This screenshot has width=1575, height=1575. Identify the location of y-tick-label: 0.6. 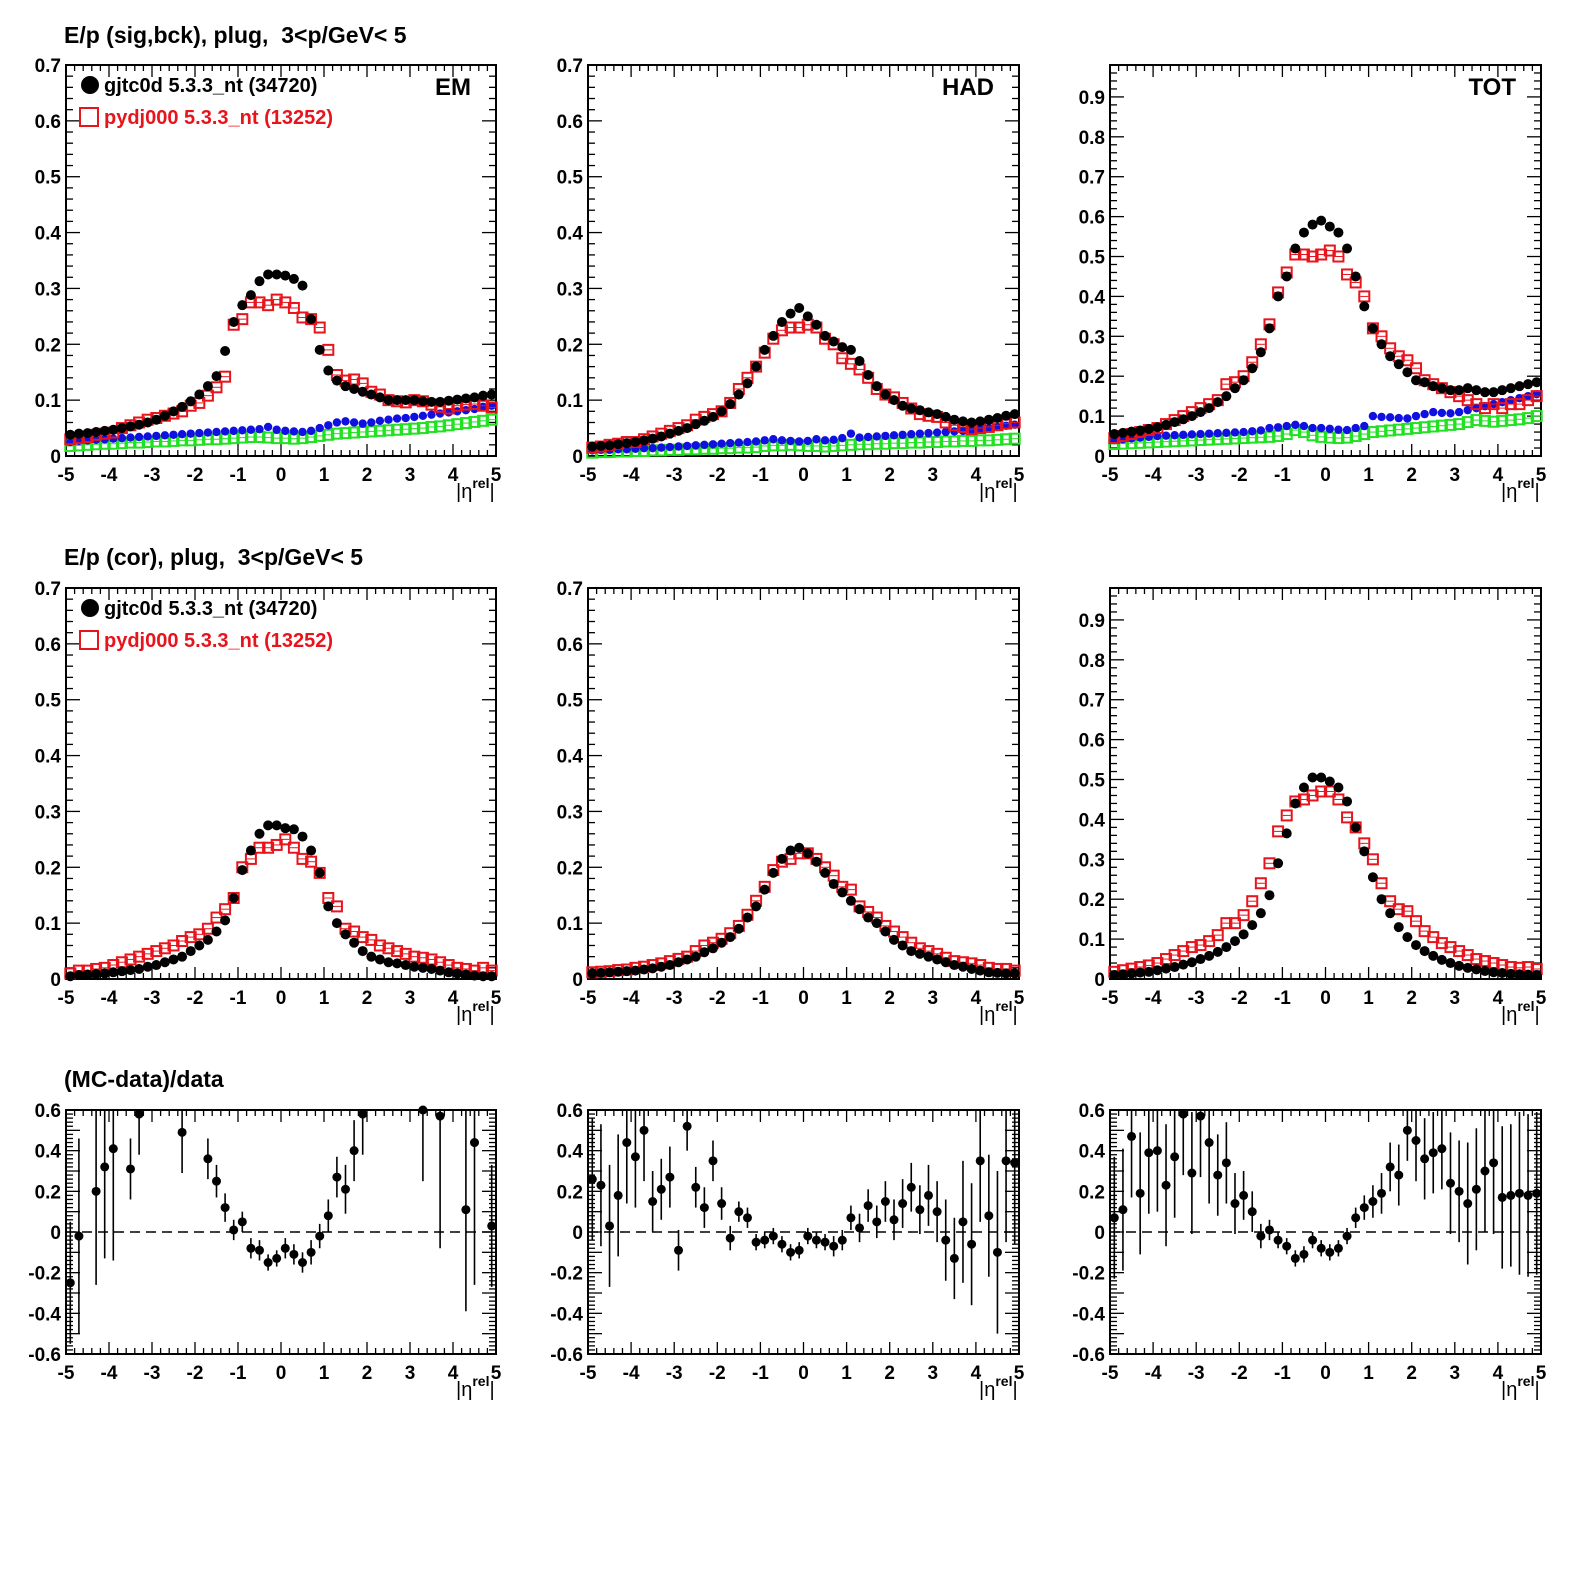
(48, 645).